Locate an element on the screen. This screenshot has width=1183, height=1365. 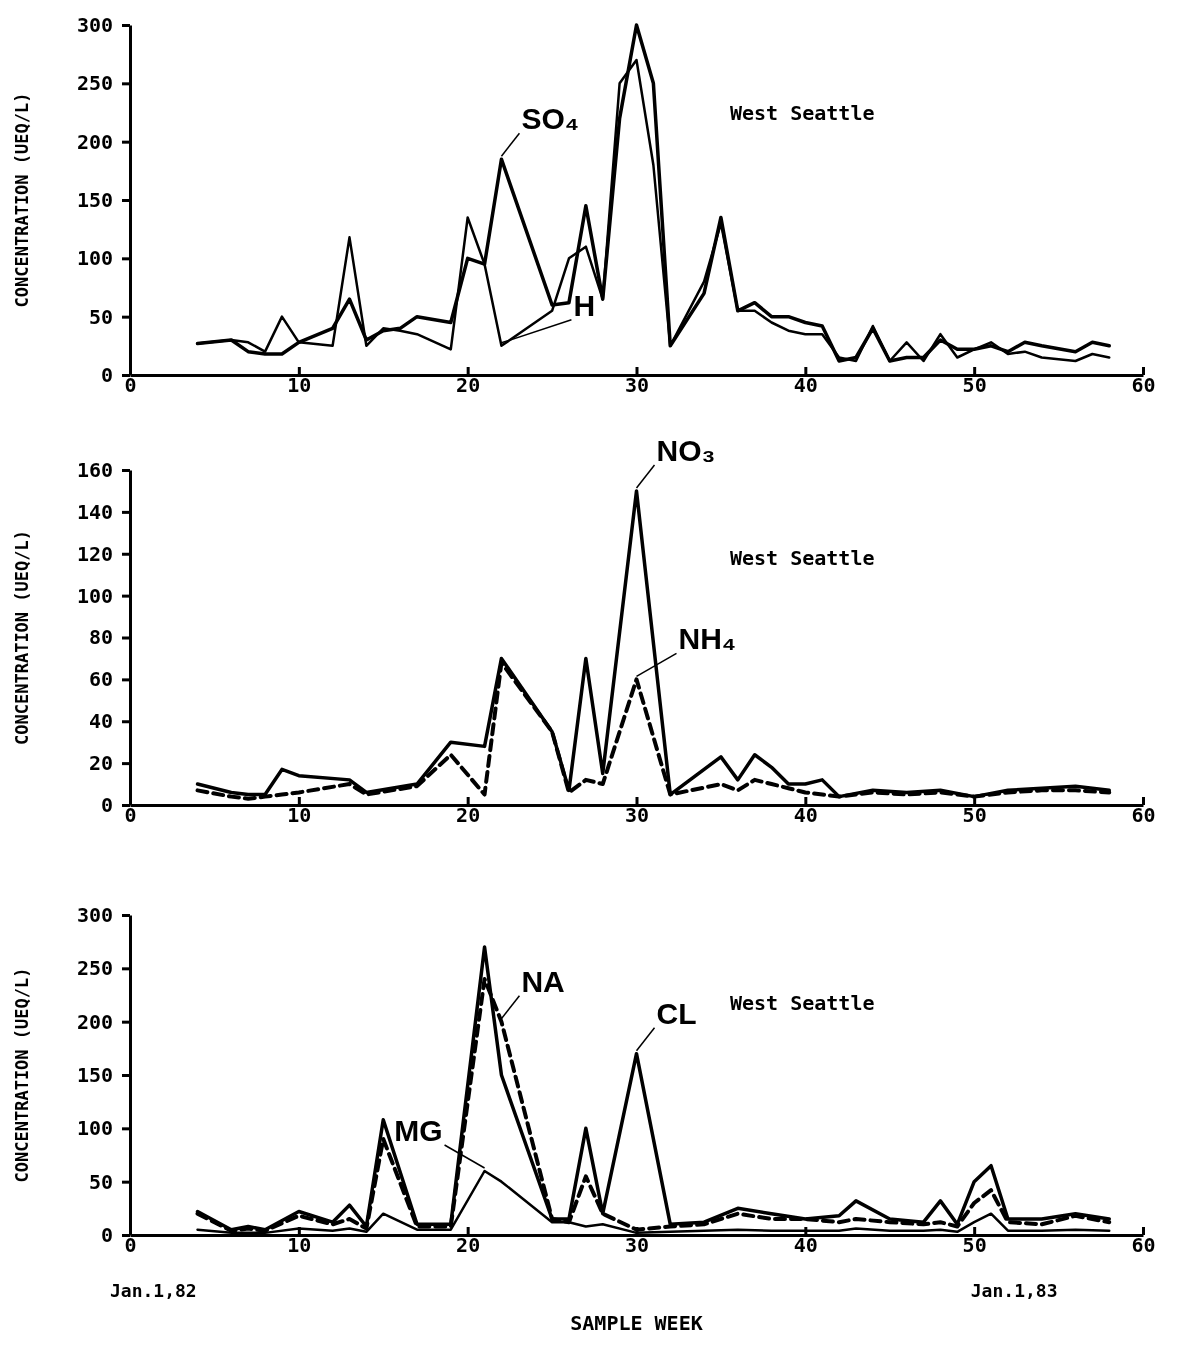
text: Jan.1,82 is located at coordinates (153, 1290).